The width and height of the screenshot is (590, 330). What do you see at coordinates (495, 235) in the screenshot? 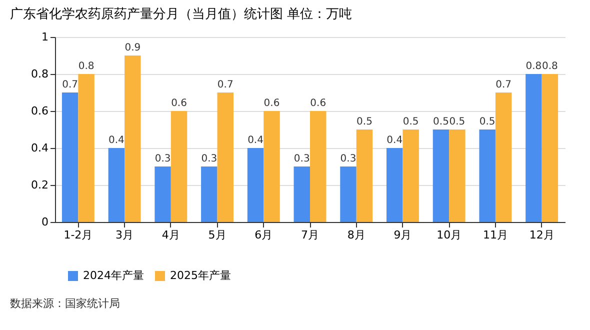
I see `x-tick-label: 11月` at bounding box center [495, 235].